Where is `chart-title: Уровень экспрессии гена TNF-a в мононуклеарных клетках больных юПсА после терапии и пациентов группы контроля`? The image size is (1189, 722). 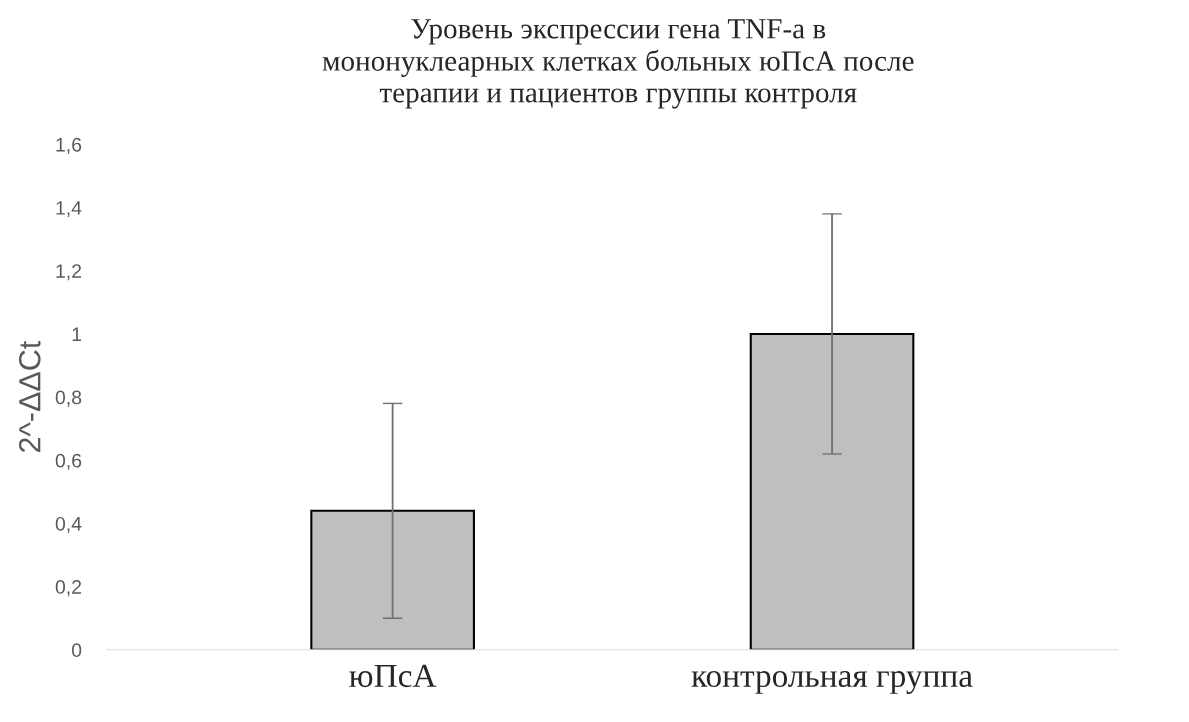
chart-title: Уровень экспрессии гена TNF-a в мононуклеарных клетках больных юПсА после терапии и пациентов группы контроля is located at coordinates (618, 64).